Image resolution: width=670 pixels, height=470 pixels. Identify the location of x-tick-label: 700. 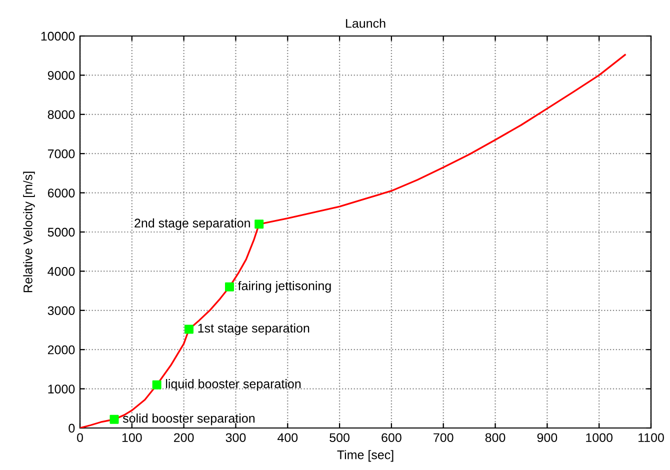
(444, 437).